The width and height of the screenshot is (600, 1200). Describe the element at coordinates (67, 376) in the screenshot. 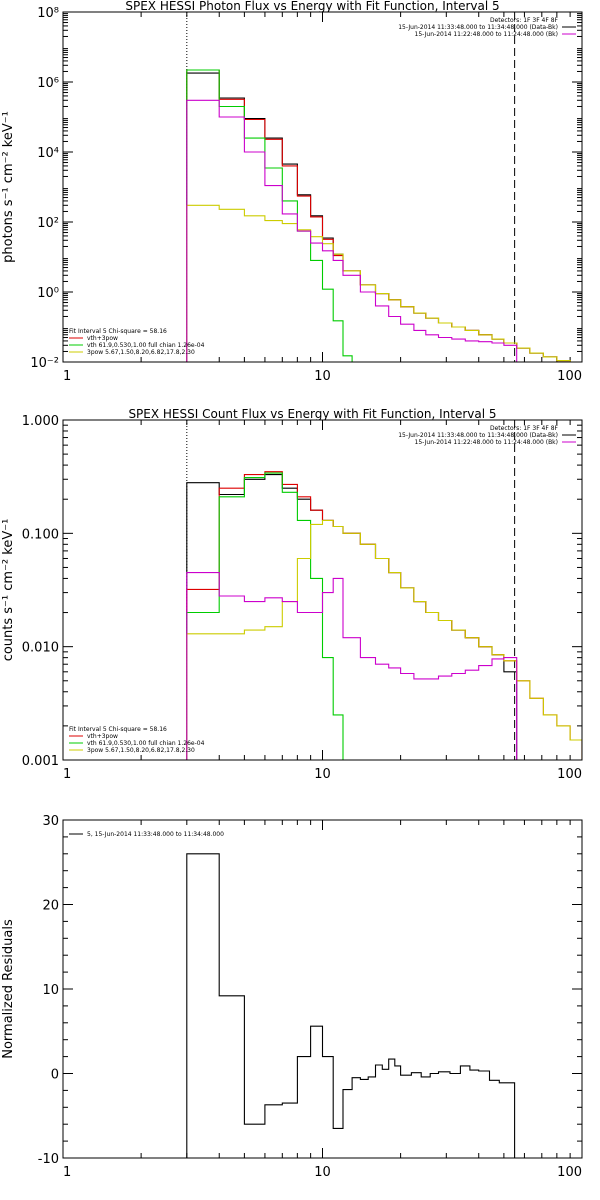

I see `chart-1-xtick-label: 1` at that location.